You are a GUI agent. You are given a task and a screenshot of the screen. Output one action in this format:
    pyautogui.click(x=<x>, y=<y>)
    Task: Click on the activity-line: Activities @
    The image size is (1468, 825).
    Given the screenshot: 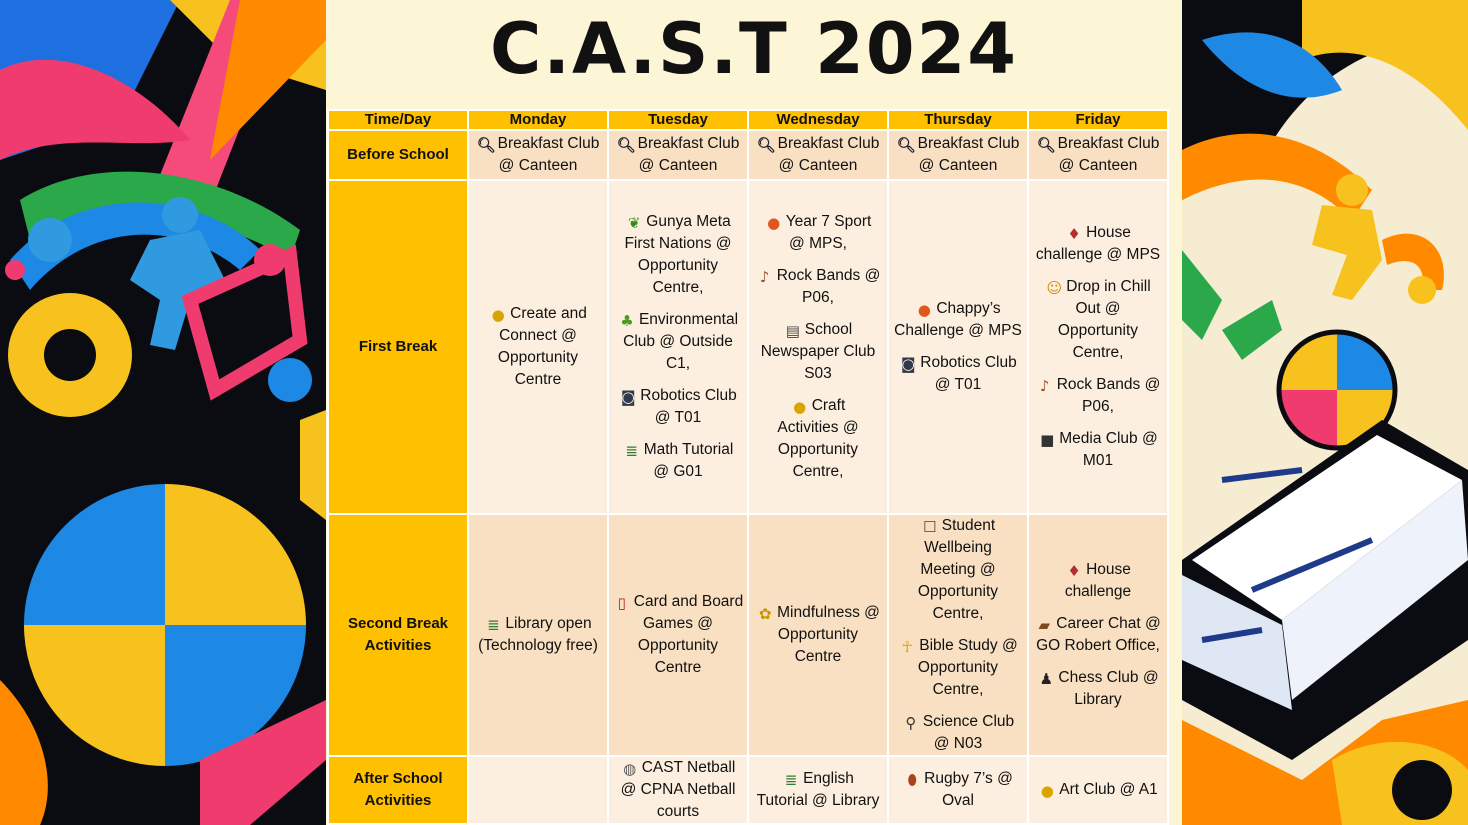 What is the action you would take?
    pyautogui.click(x=818, y=428)
    